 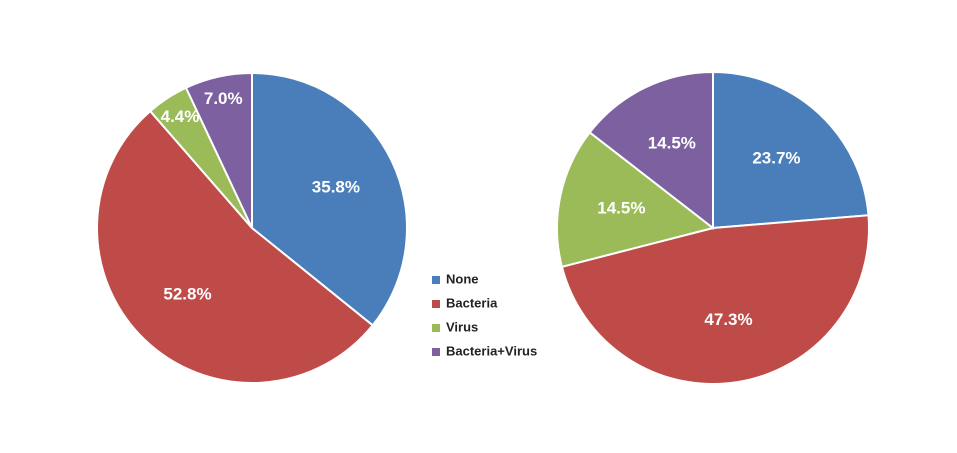 What do you see at coordinates (336, 186) in the screenshot?
I see `data-label: 35.8%` at bounding box center [336, 186].